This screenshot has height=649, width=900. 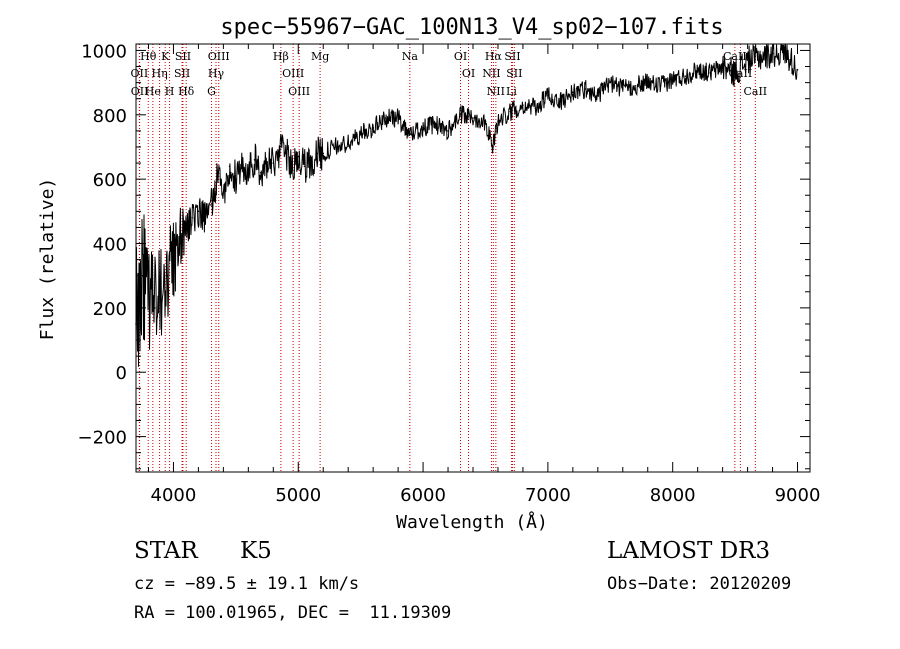 I want to click on y-tick-label: 800, so click(x=110, y=116).